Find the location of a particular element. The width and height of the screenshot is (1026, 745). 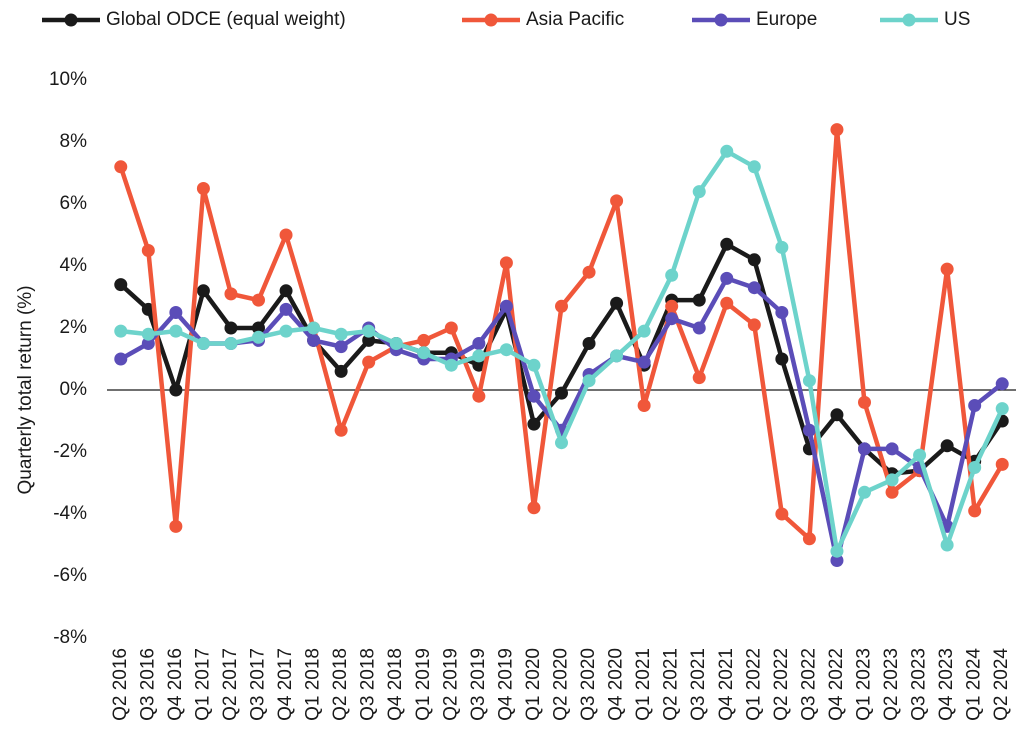

x-tick-label: Q2 2022 is located at coordinates (781, 684).